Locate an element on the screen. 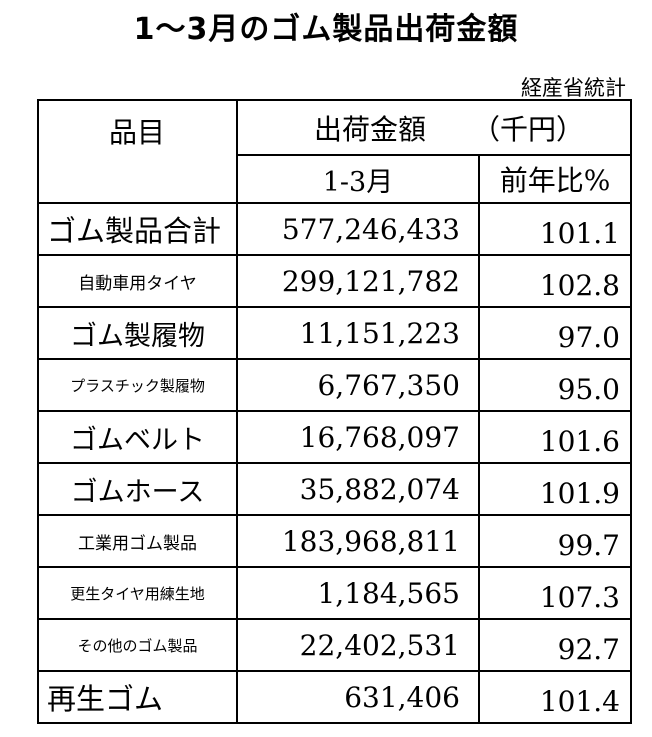 This screenshot has height=737, width=652. table-row: ゴムベルト 16,768,097 101.6 is located at coordinates (334, 437).